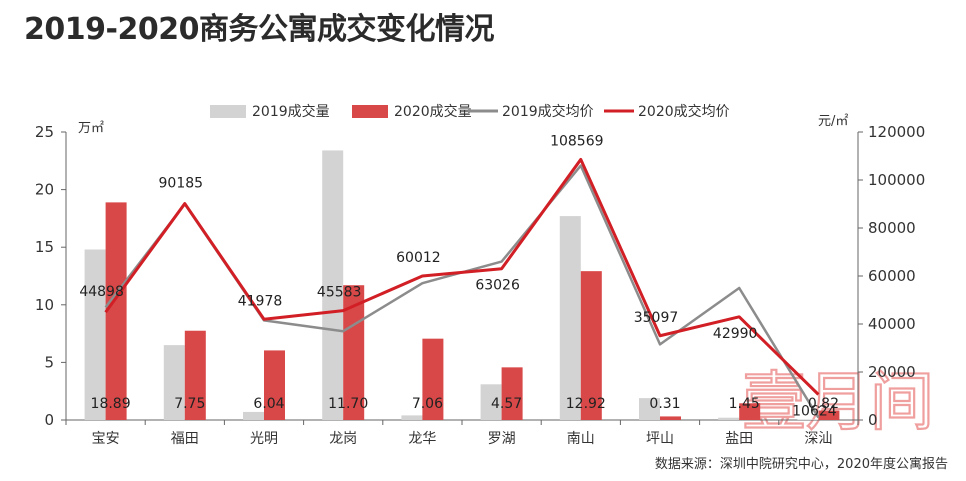  I want to click on legend-label: 2019成交均价, so click(548, 111).